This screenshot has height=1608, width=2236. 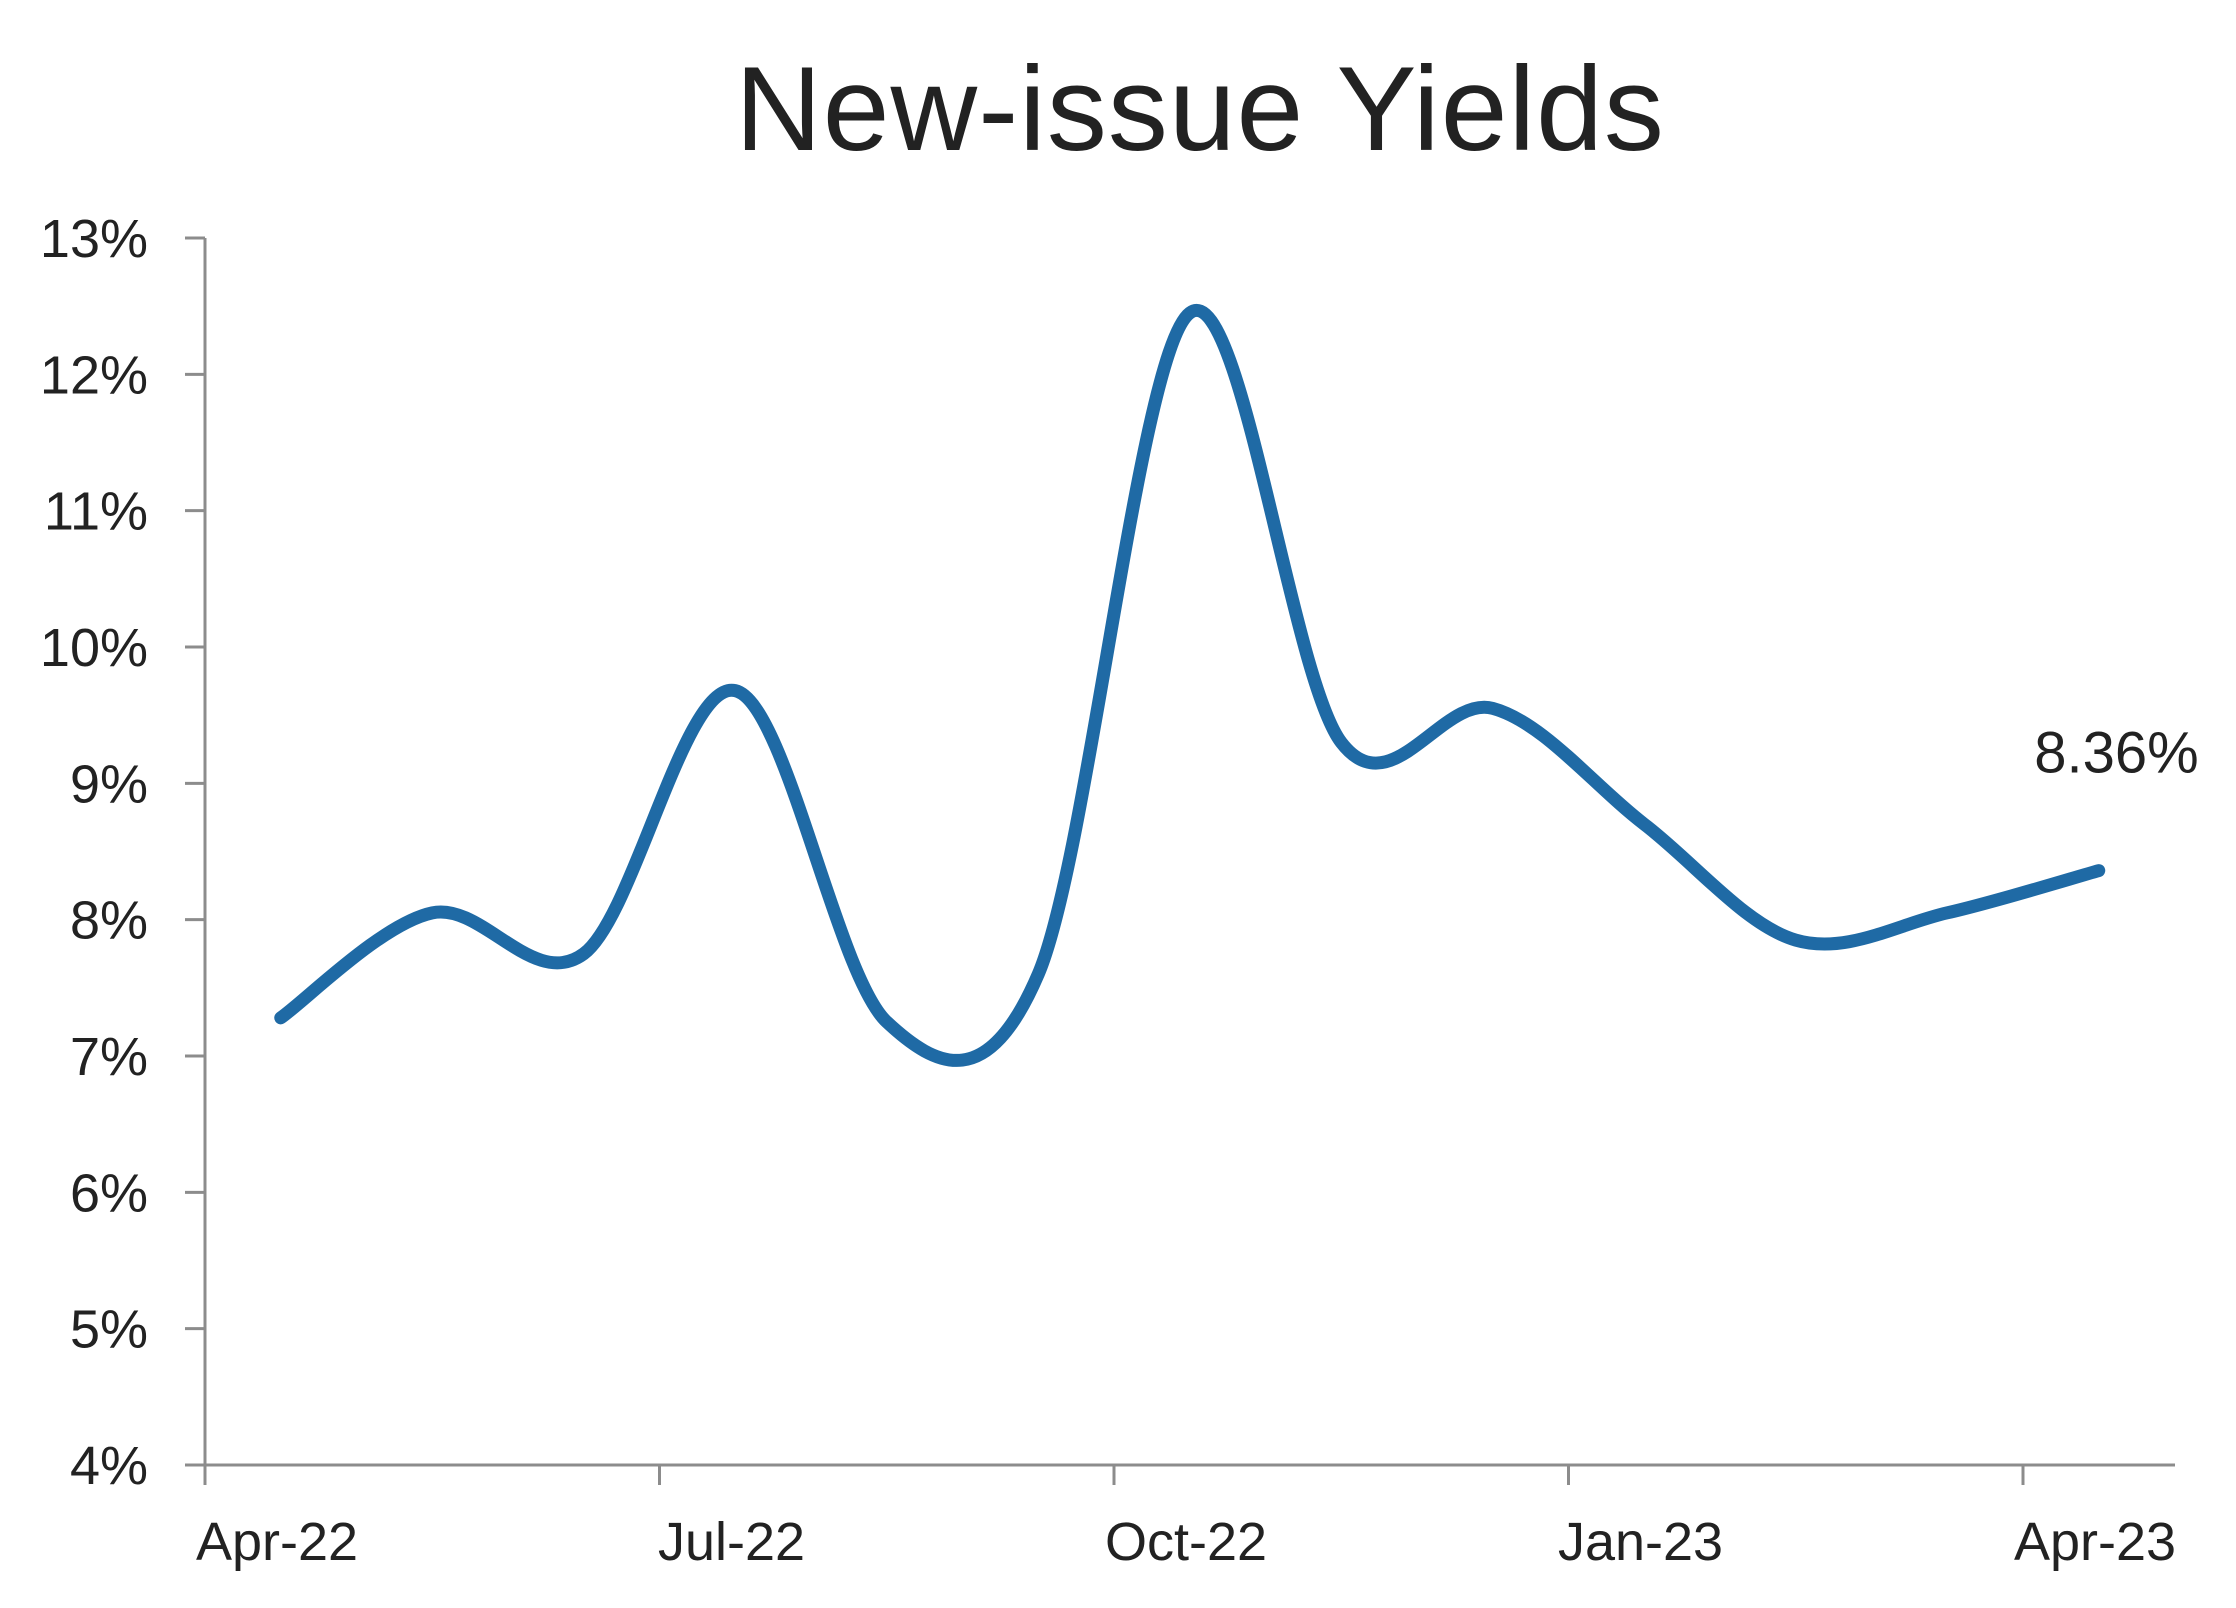 What do you see at coordinates (1186, 1542) in the screenshot?
I see `x-tick-label: Oct-22` at bounding box center [1186, 1542].